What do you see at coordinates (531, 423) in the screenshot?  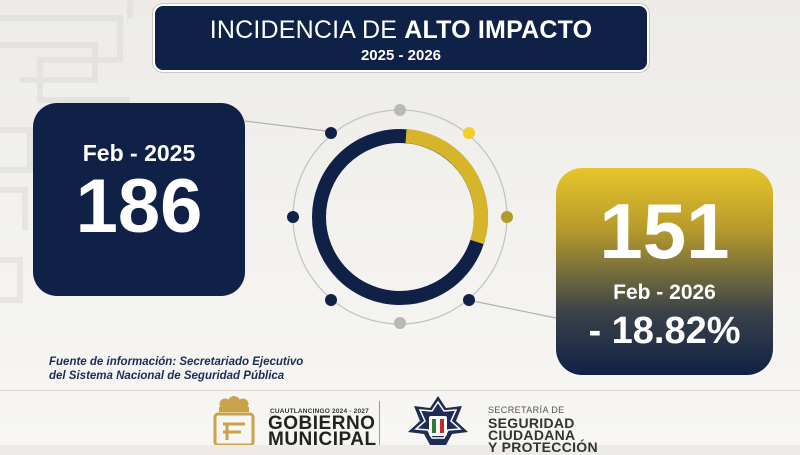 I see `sec-line-1: SEGURIDAD` at bounding box center [531, 423].